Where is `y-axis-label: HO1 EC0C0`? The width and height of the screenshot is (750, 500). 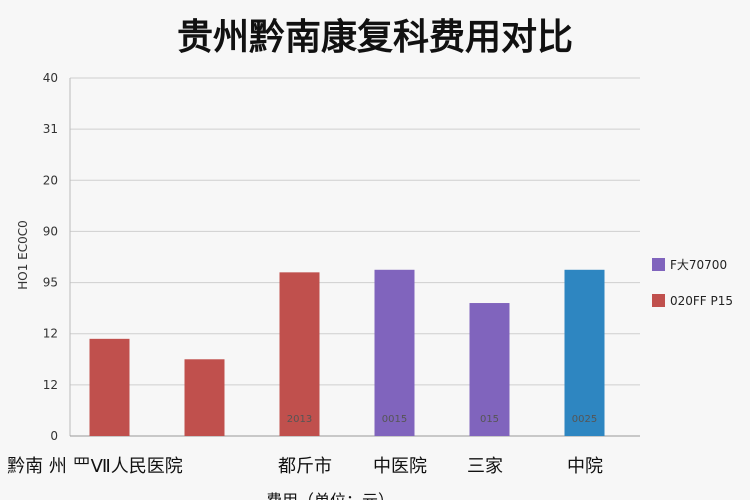
y-axis-label: HO1 EC0C0 is located at coordinates (23, 255).